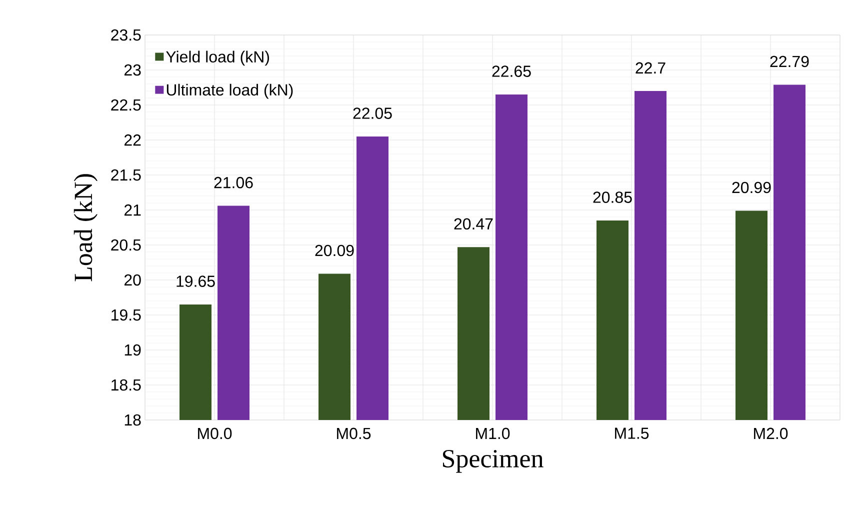 The height and width of the screenshot is (521, 859). What do you see at coordinates (612, 197) in the screenshot?
I see `data-label: 20.85` at bounding box center [612, 197].